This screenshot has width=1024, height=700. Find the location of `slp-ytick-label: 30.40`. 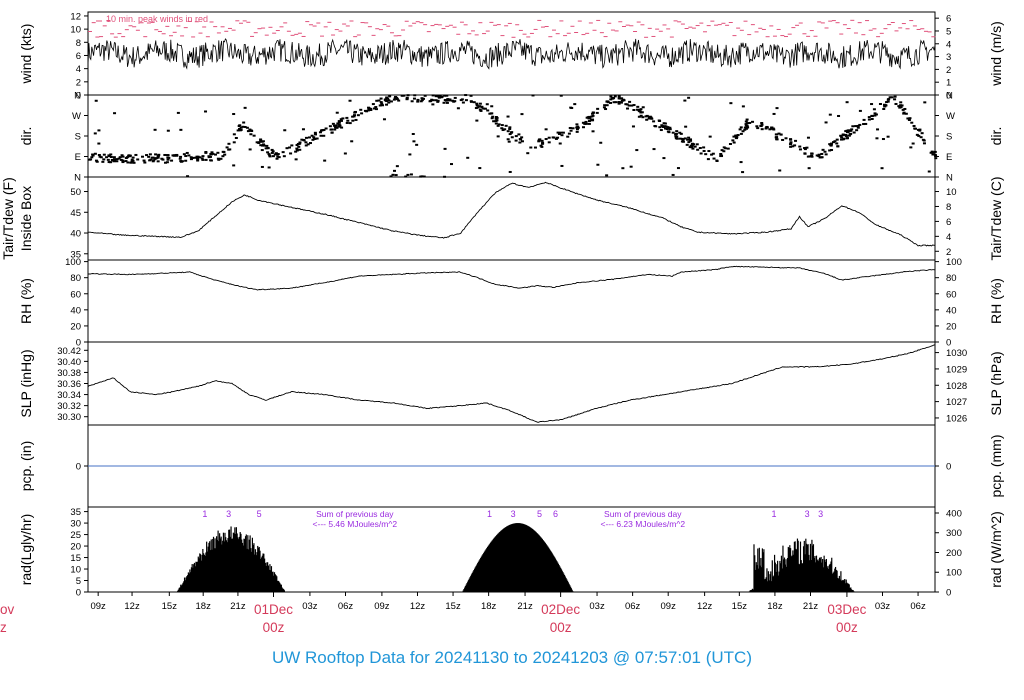

slp-ytick-label: 30.40 is located at coordinates (69, 362).